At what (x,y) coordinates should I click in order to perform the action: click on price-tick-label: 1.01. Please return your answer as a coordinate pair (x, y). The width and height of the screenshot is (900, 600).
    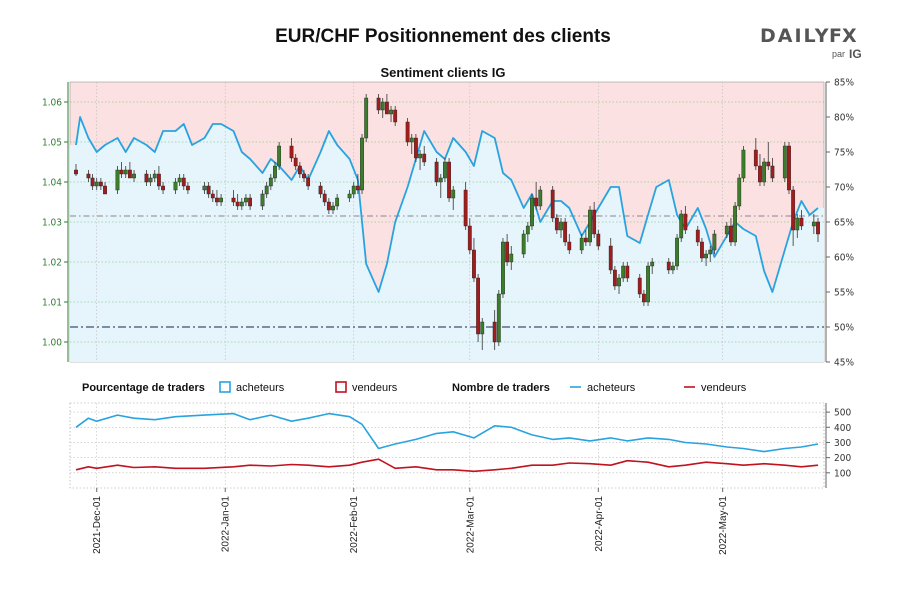
    Looking at the image, I should click on (52, 303).